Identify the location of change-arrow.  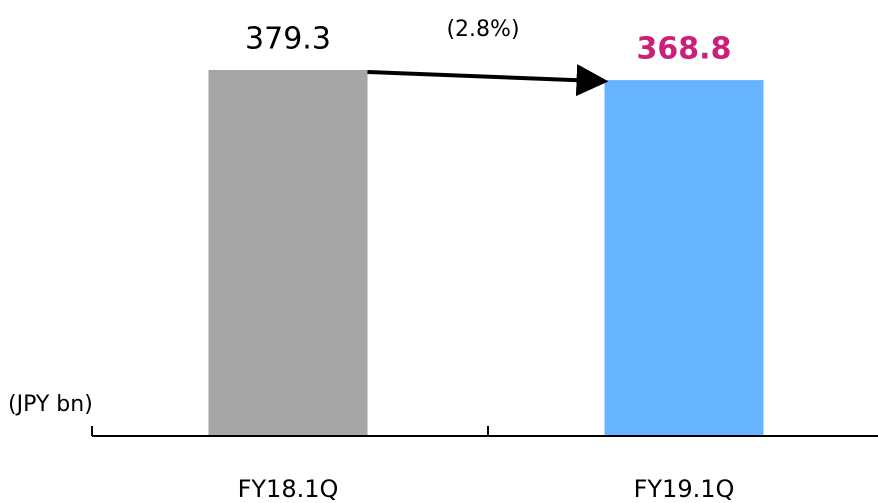
(488, 80).